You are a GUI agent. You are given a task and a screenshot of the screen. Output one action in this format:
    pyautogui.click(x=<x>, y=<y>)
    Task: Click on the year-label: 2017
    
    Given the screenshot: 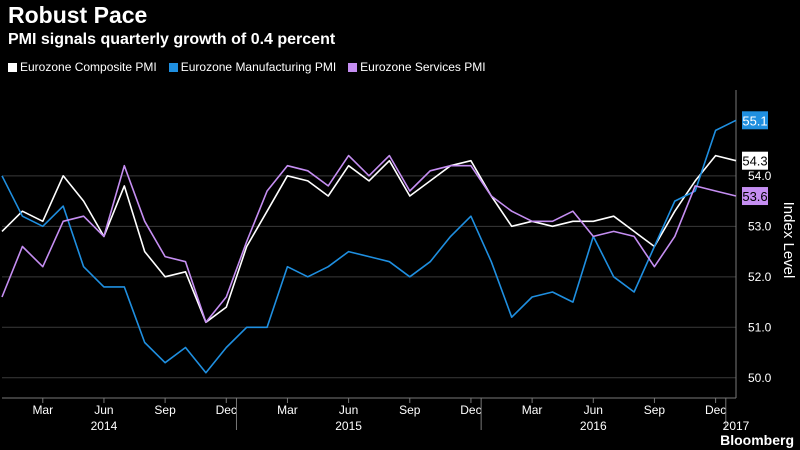 What is the action you would take?
    pyautogui.click(x=736, y=426)
    